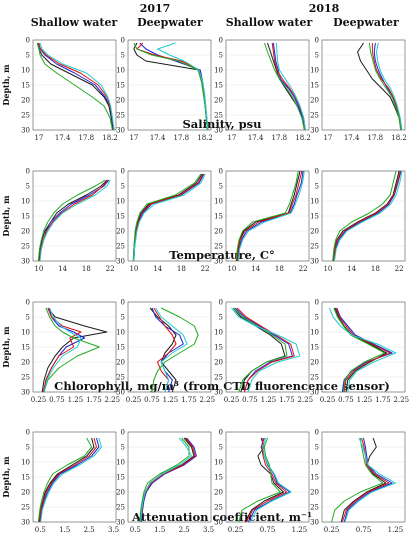 The image size is (417, 550). Describe the element at coordinates (170, 22) in the screenshot. I see `column-title-2: Deepwater` at that location.